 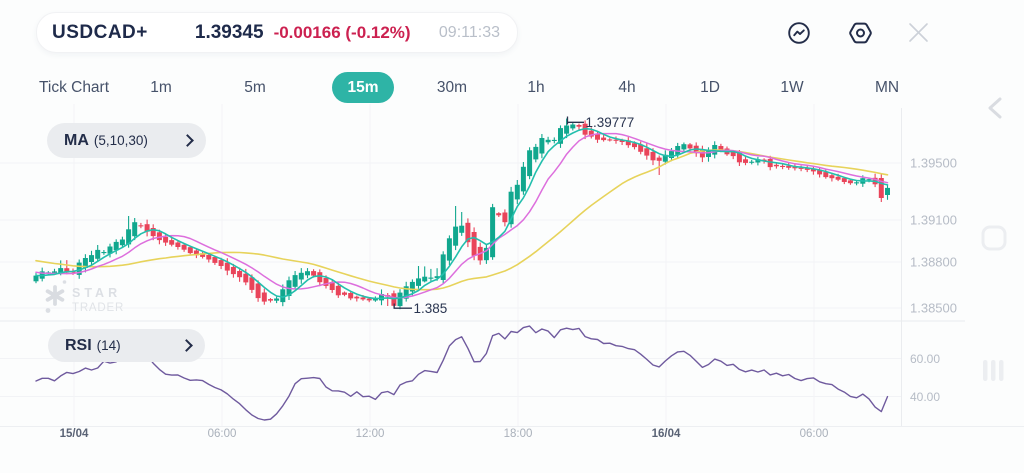 What do you see at coordinates (933, 163) in the screenshot?
I see `svg-text: 1.39500` at bounding box center [933, 163].